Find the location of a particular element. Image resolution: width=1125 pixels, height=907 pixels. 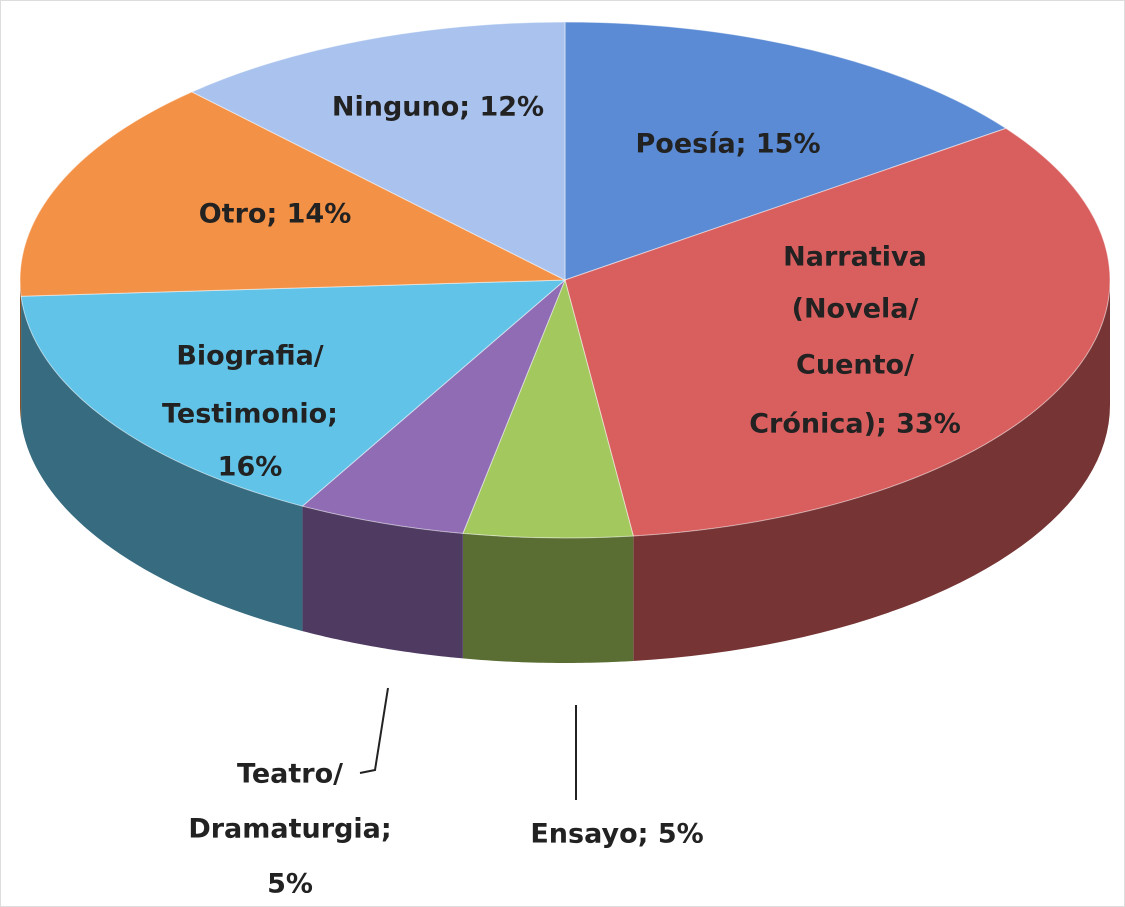

data-label: 5% is located at coordinates (290, 884).